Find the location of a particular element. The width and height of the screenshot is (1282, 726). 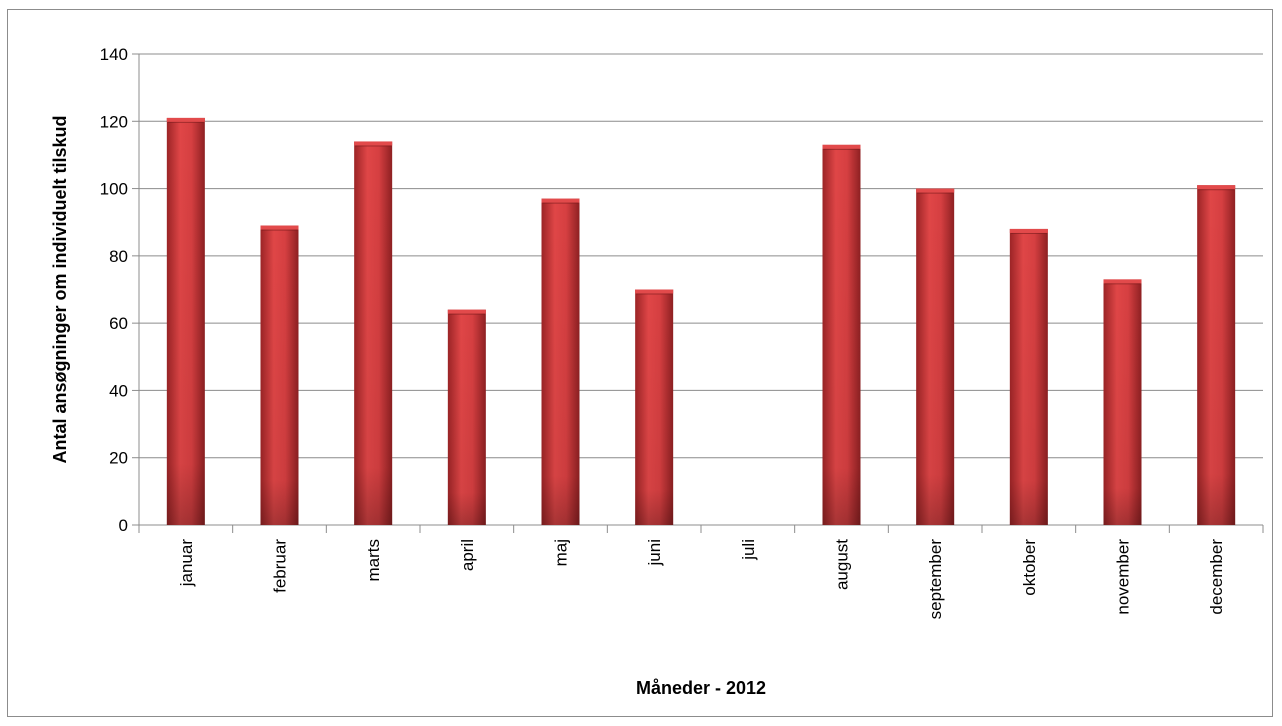

x-axis-title: Måneder - 2012 is located at coordinates (701, 688).